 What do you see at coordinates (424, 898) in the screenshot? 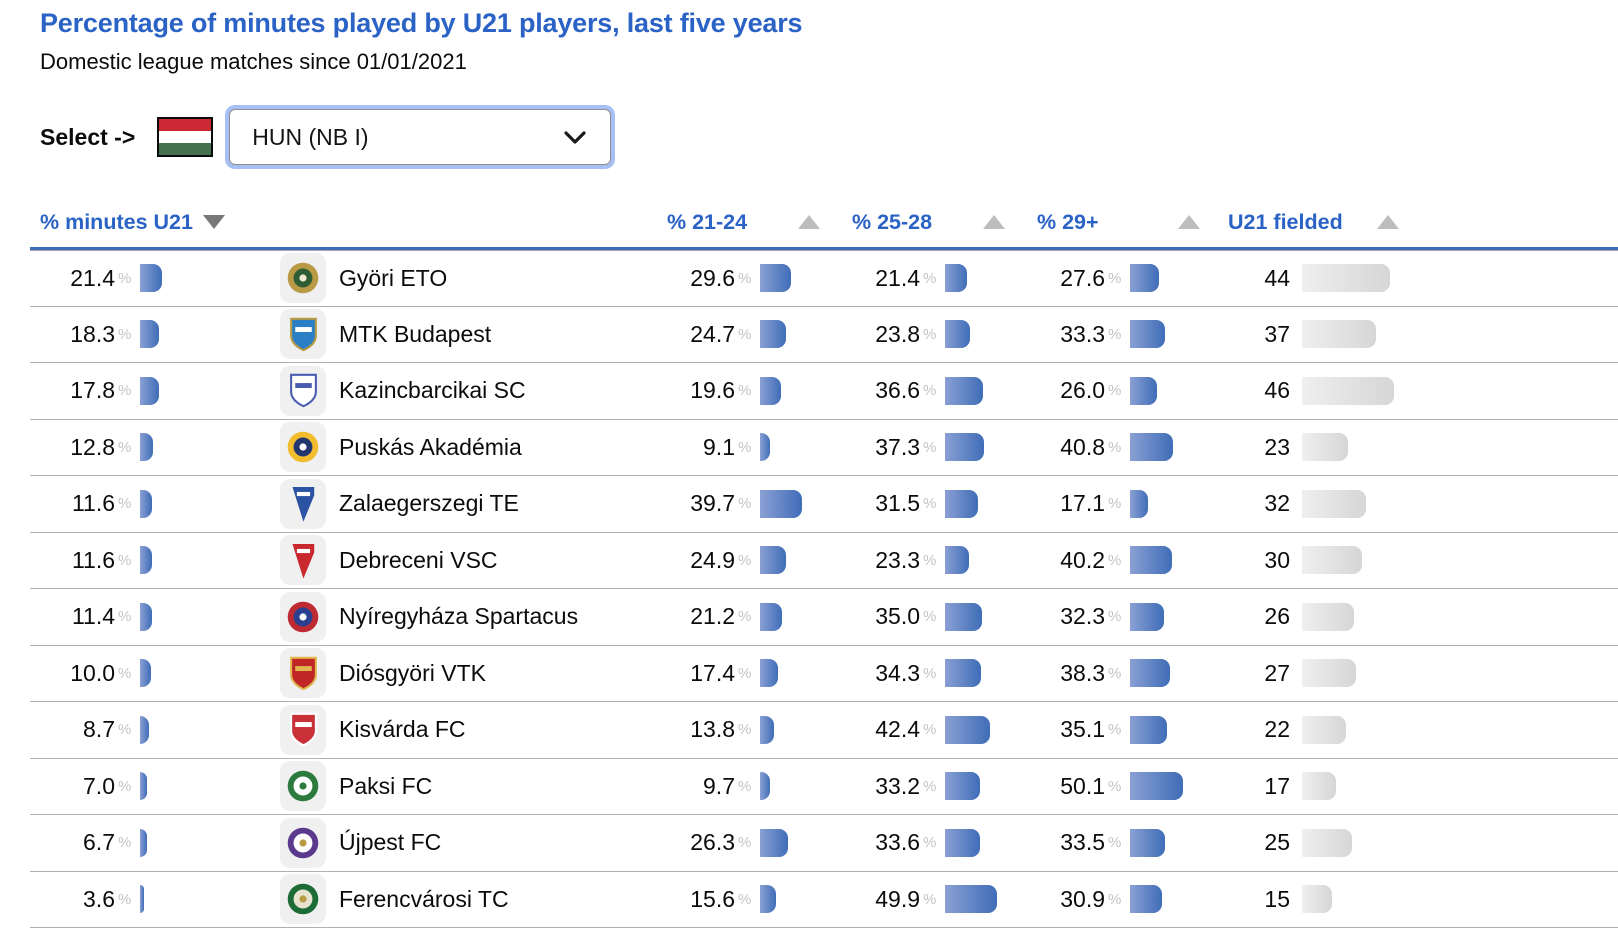
I see `team-name: Ferencvárosi TC` at bounding box center [424, 898].